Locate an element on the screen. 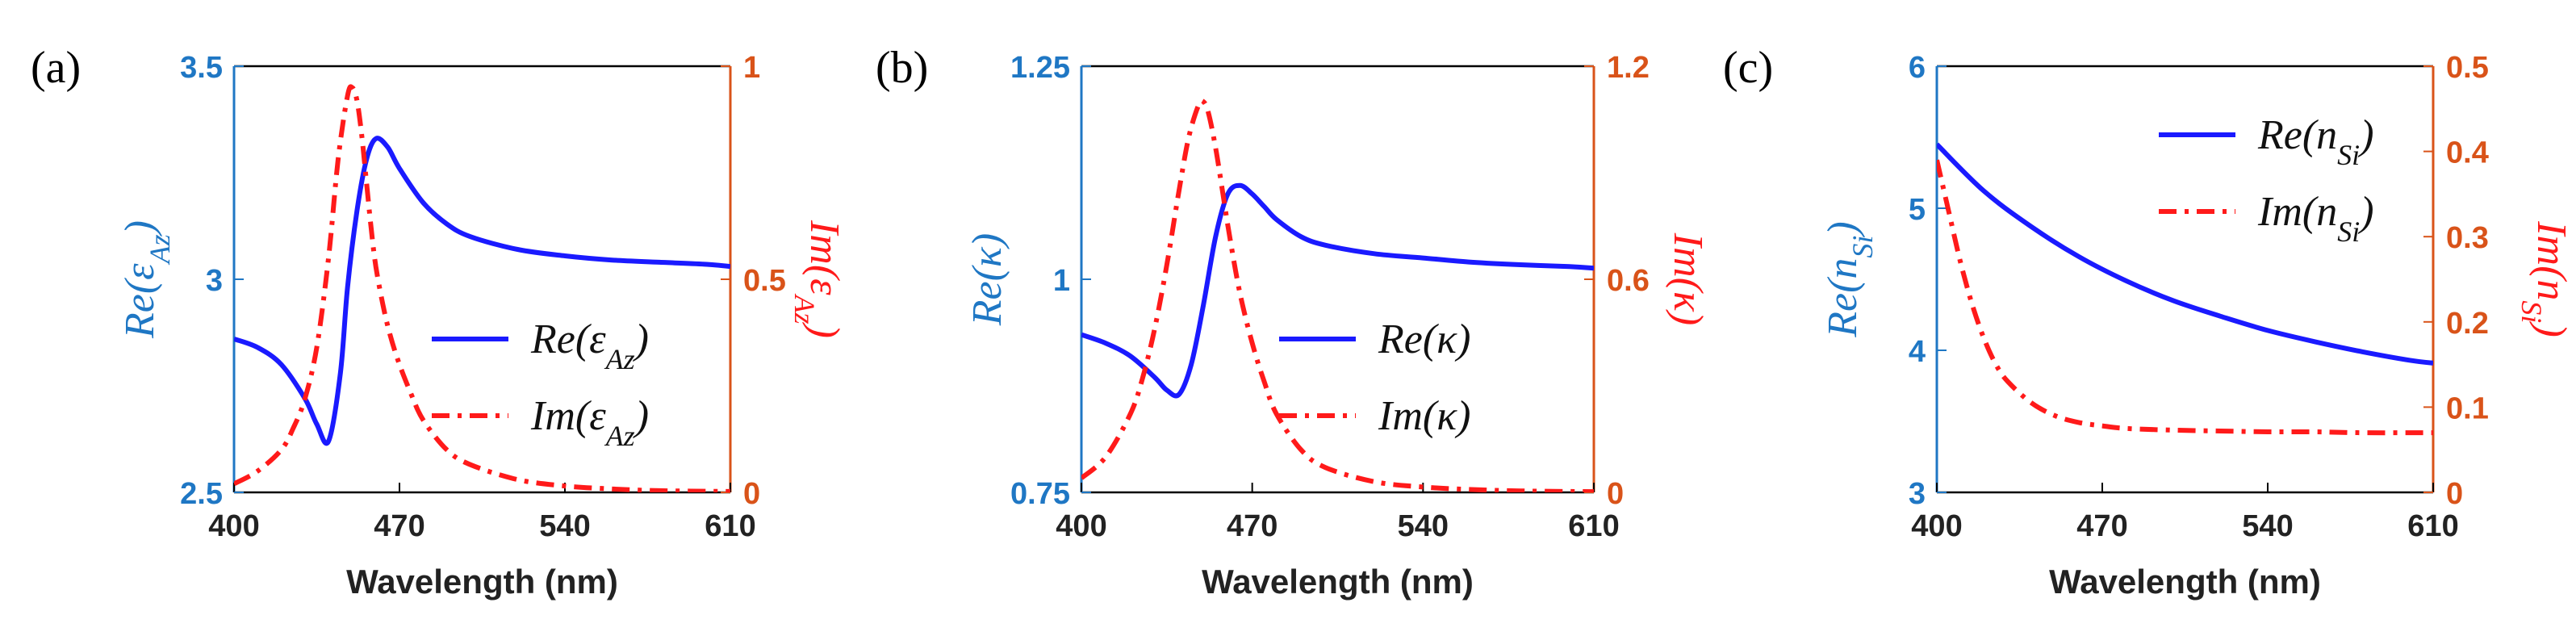 The image size is (2576, 632). right-y-axis-label: Im(nSi) is located at coordinates (2544, 278).